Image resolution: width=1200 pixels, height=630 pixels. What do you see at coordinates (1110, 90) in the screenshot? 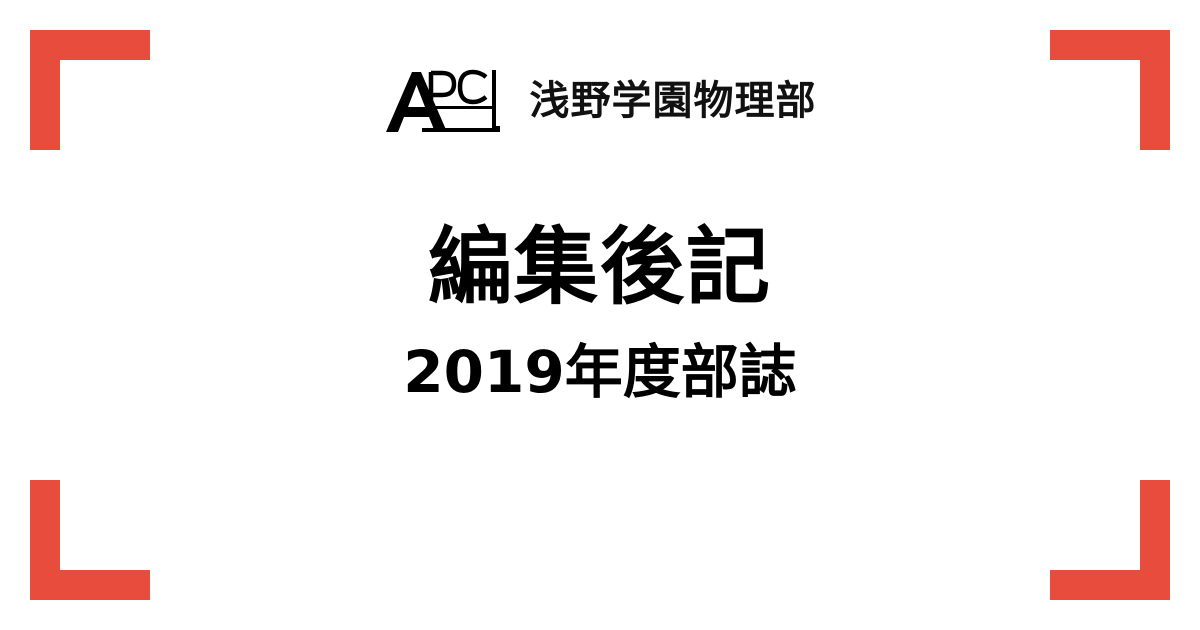
I see `corner-bracket-top-right` at bounding box center [1110, 90].